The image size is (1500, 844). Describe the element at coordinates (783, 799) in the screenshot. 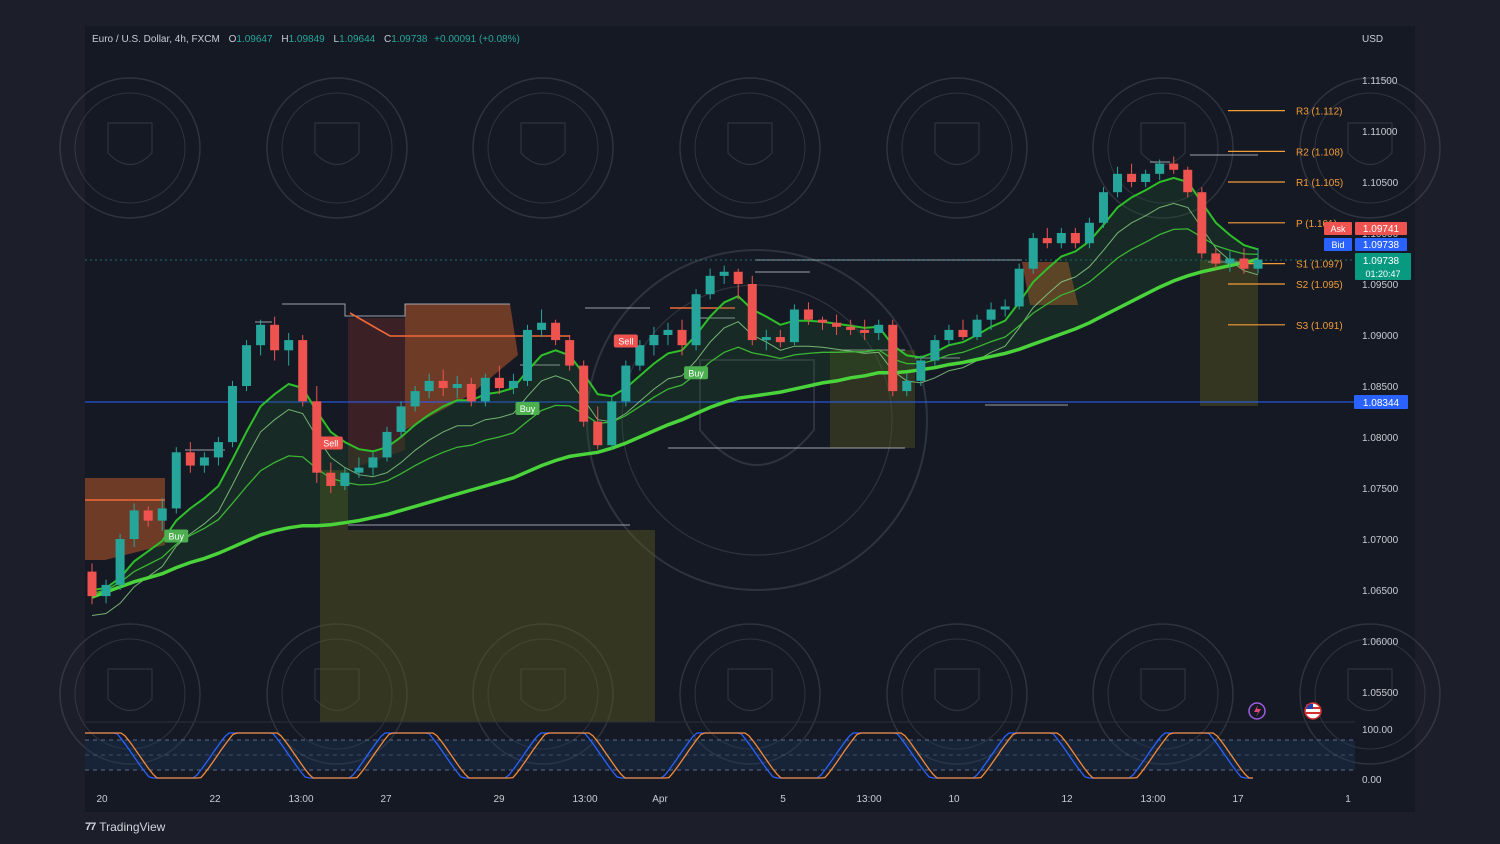

I see `time-tick: 5` at that location.